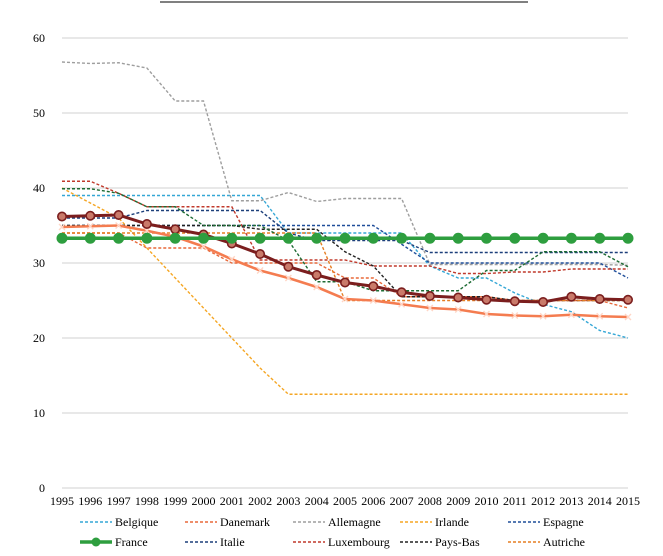 The height and width of the screenshot is (556, 663). I want to click on x-tick-label: 2013, so click(571, 501).